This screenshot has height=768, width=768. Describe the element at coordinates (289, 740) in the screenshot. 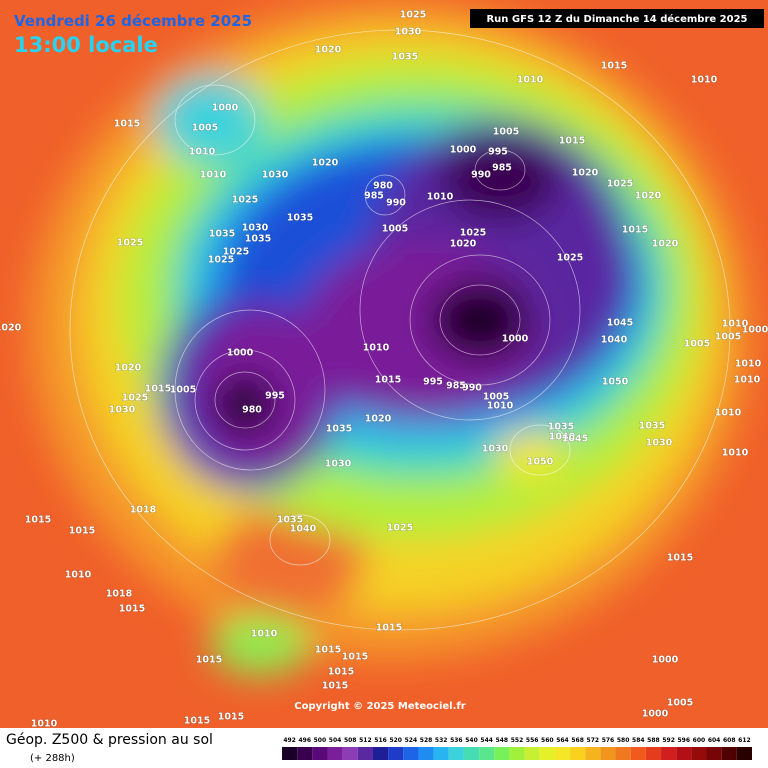

I see `scale-label: 492` at that location.